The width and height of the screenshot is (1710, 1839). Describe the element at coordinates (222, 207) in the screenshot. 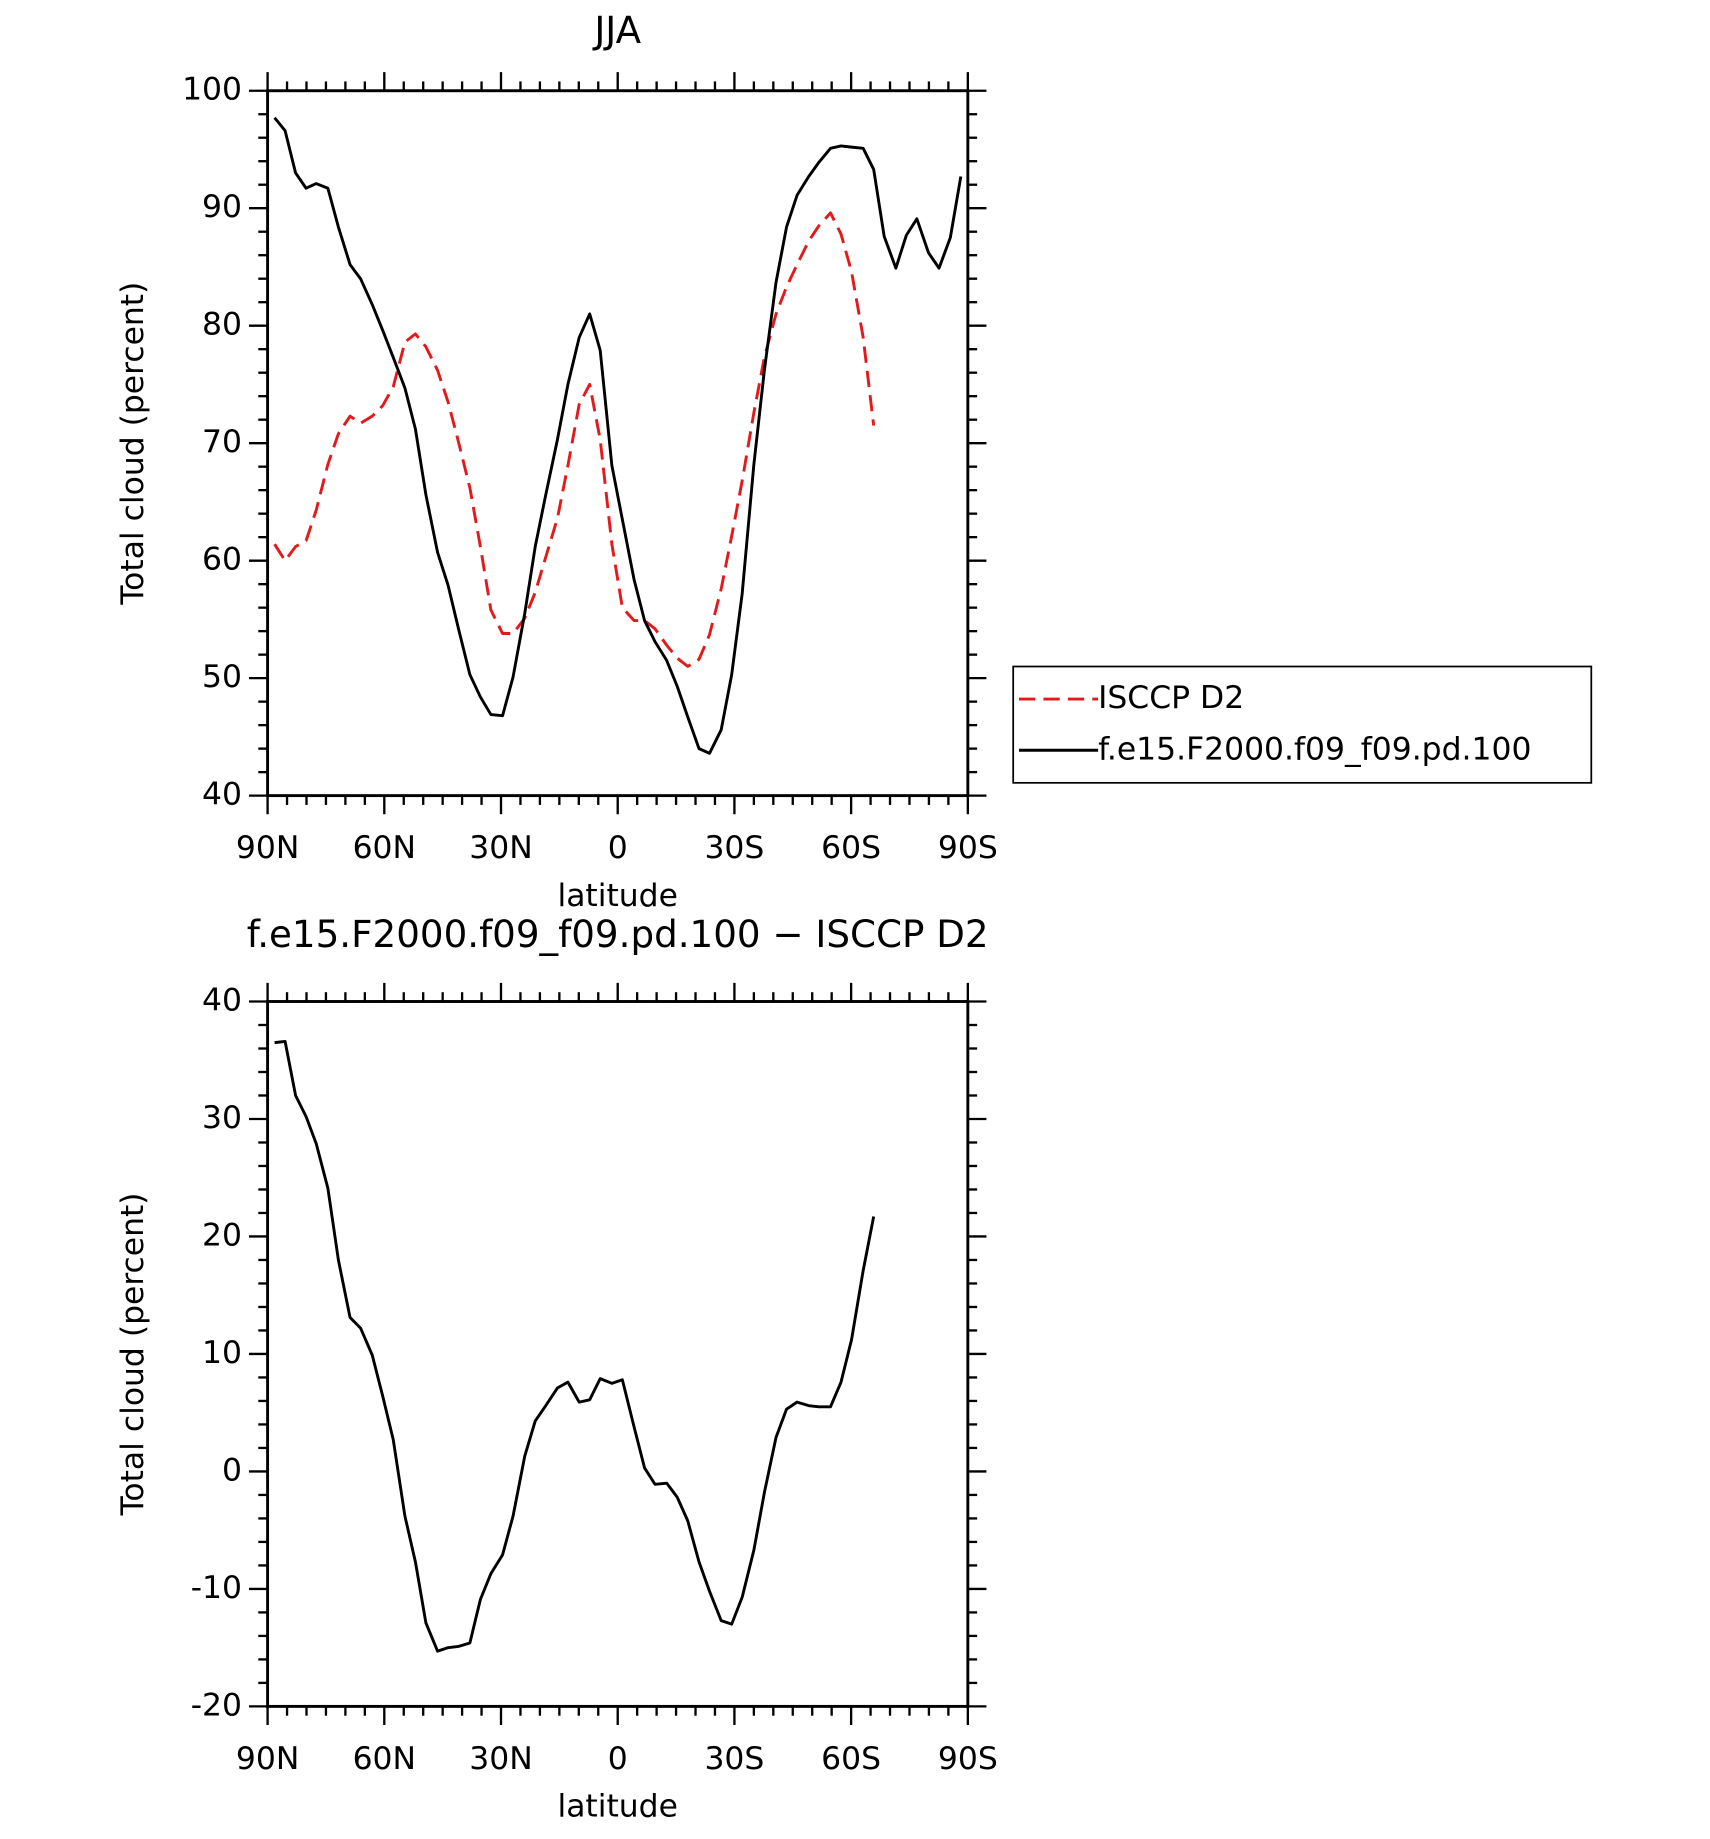

I see `y-tick-label: 90` at that location.